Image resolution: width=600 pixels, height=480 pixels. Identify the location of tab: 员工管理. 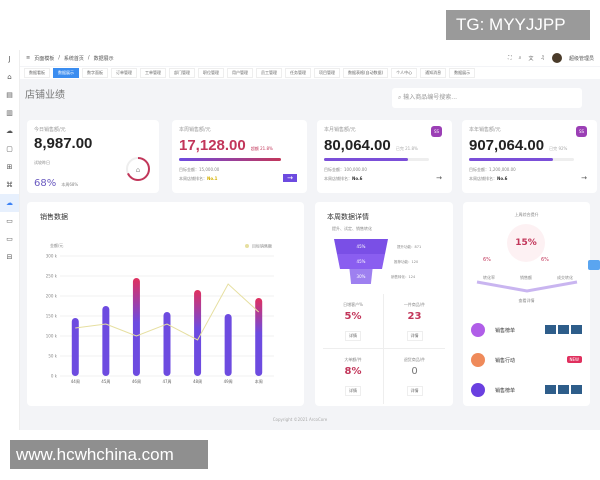
(269, 73).